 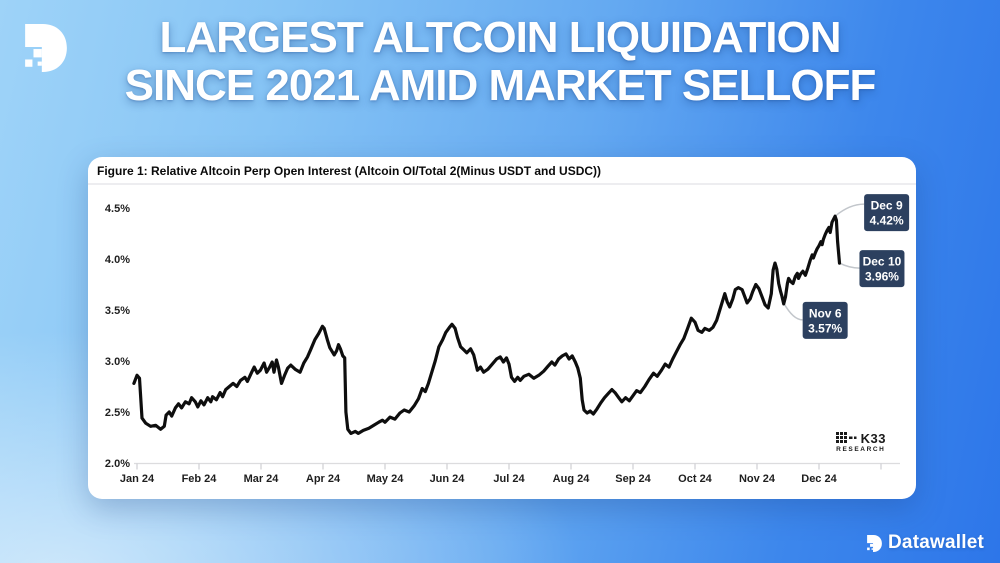 I want to click on y-tick-label: 4.0%, so click(x=117, y=260).